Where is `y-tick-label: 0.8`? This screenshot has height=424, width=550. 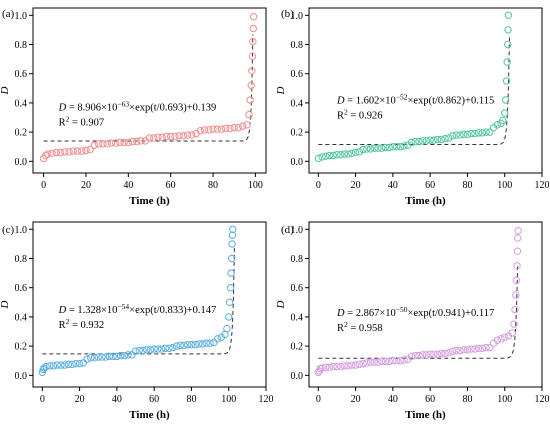 y-tick-label: 0.8 is located at coordinates (297, 45).